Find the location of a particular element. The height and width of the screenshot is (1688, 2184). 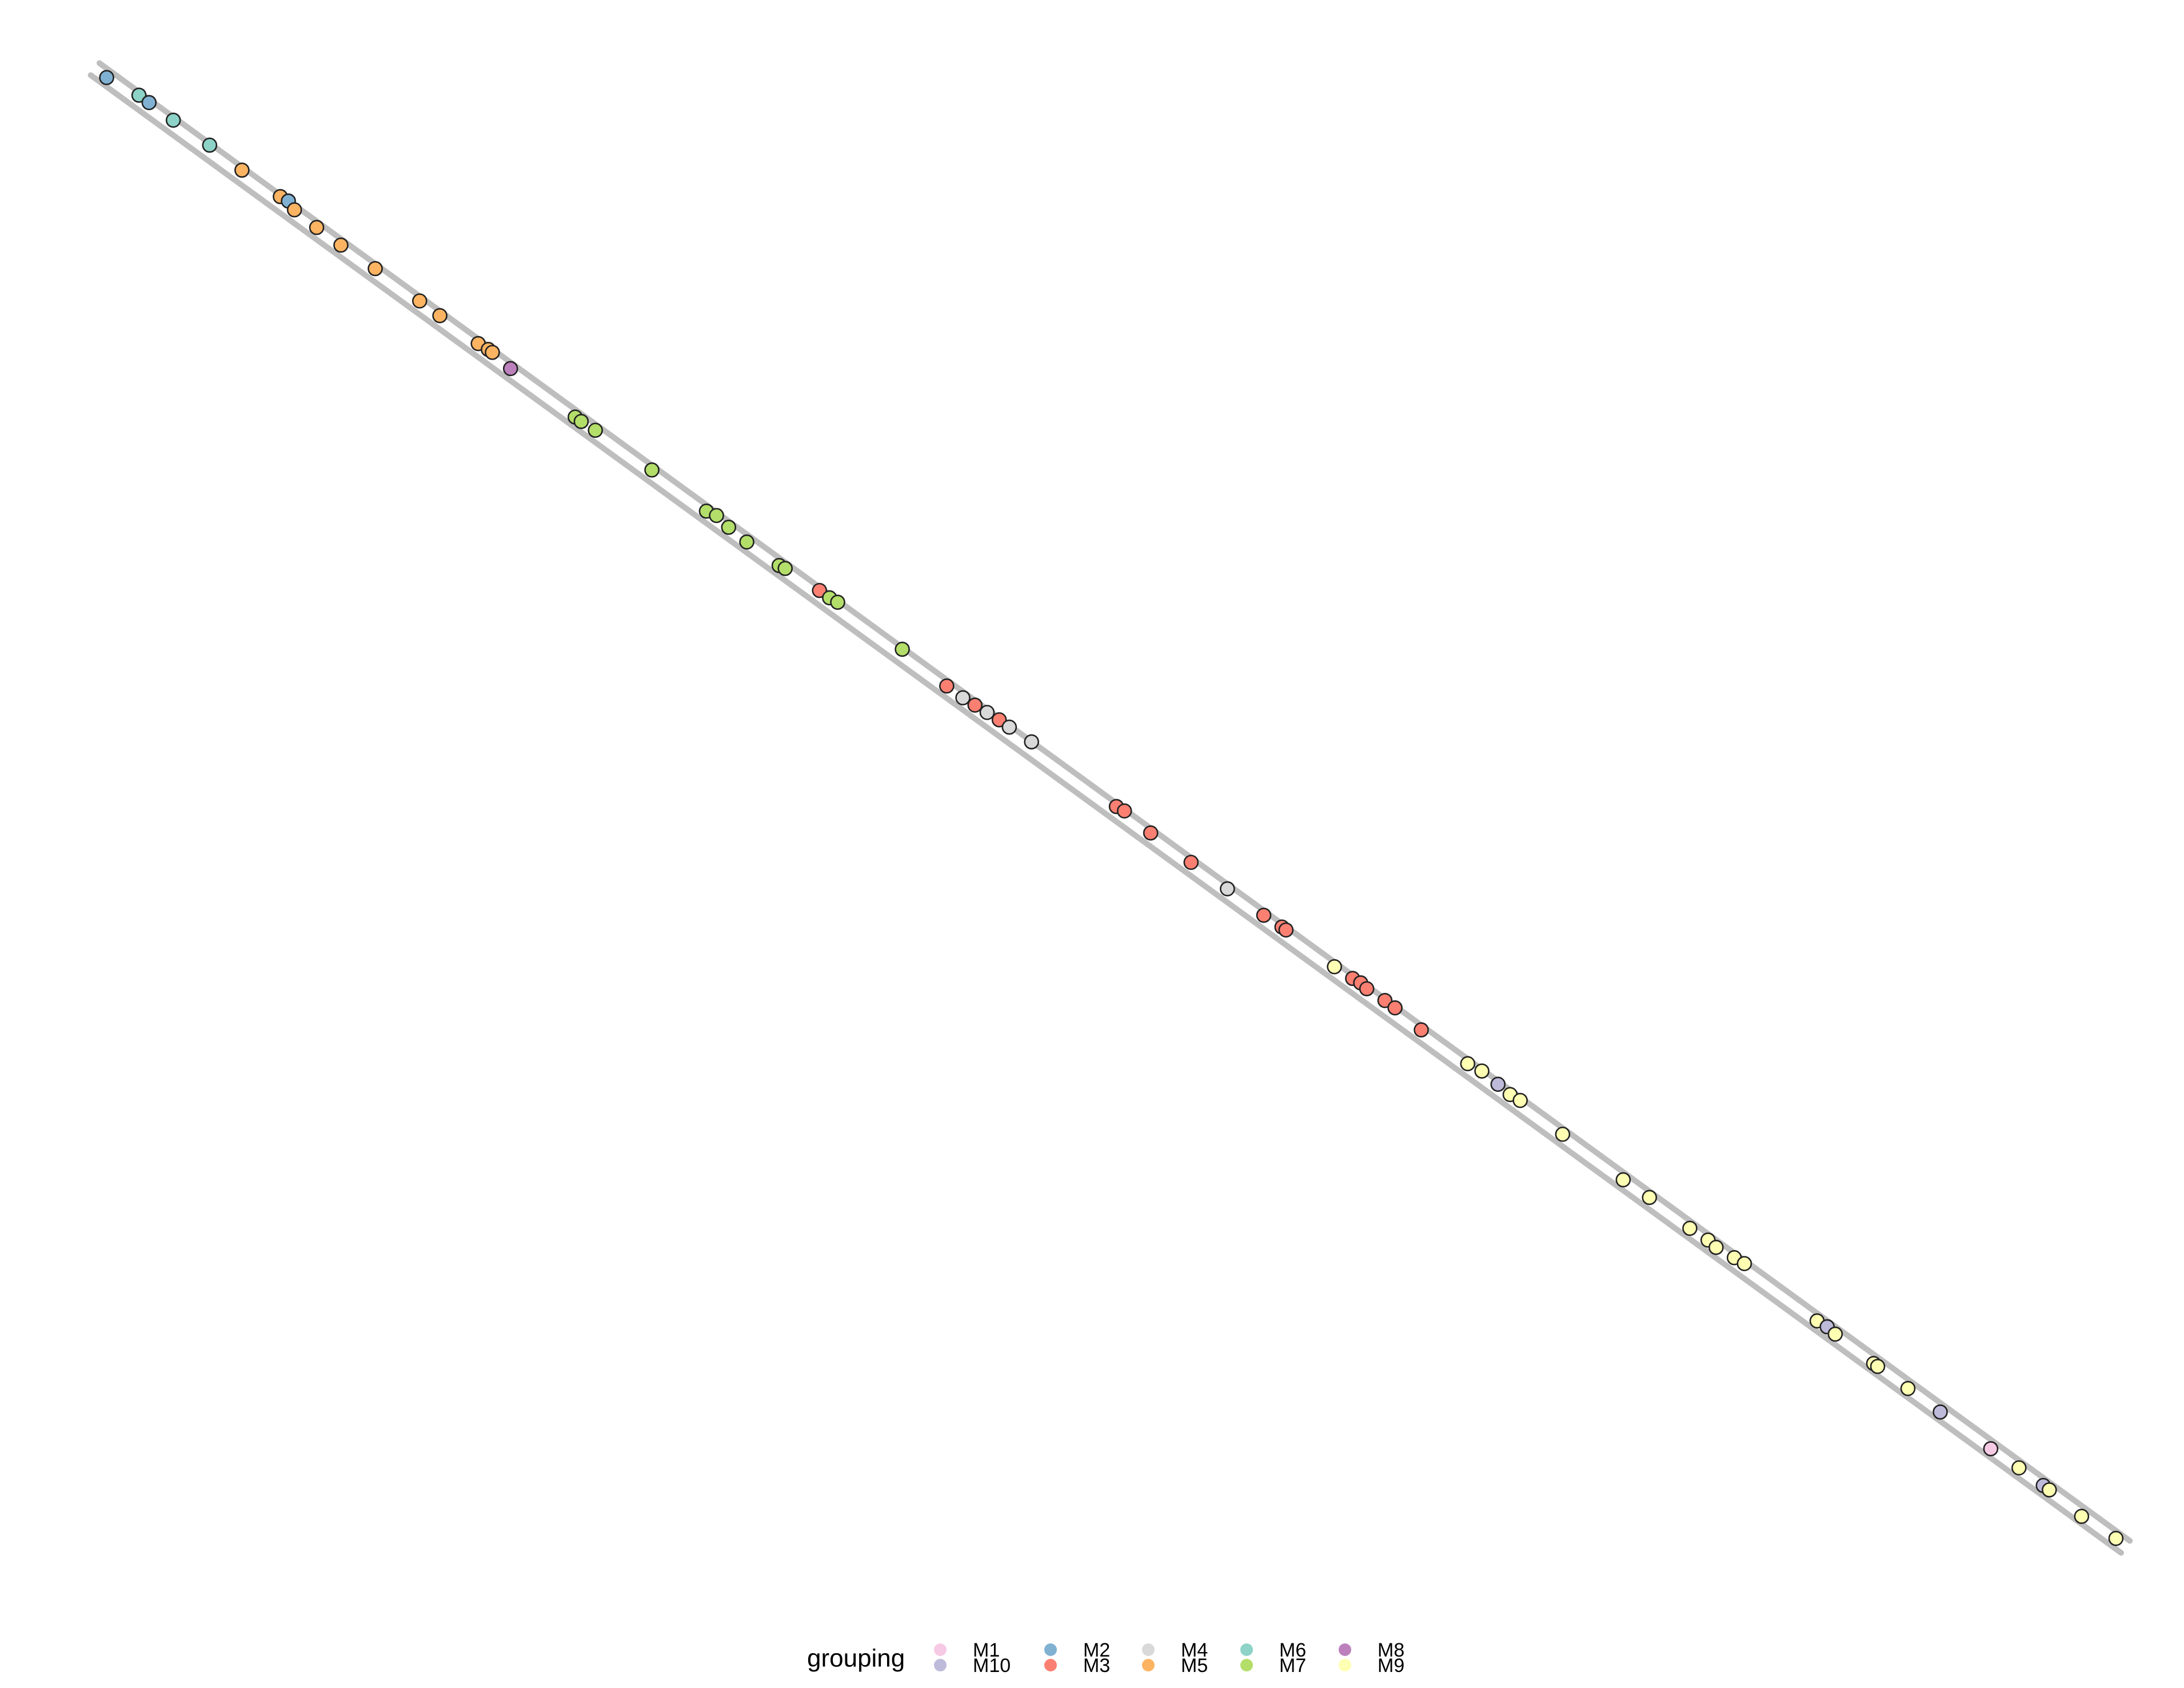

legend-label-m2: M2 is located at coordinates (1096, 1650).